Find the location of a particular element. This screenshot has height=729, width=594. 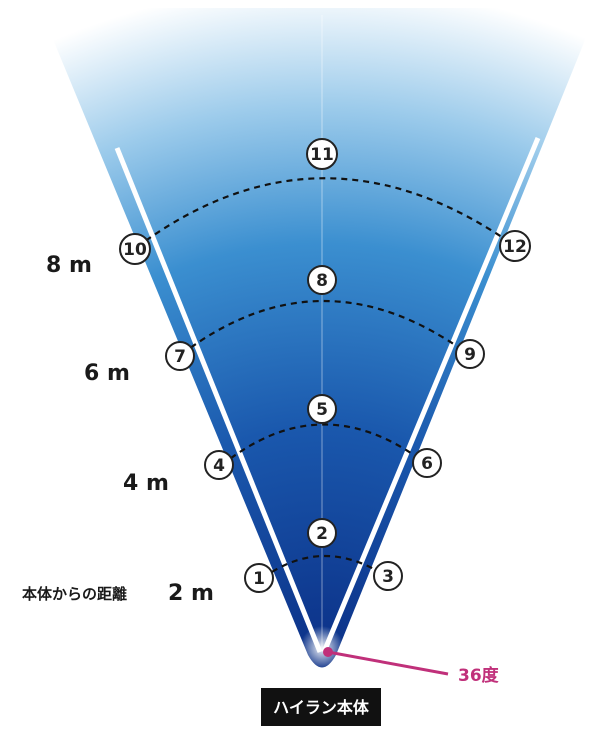

device-label-box is located at coordinates (321, 707).